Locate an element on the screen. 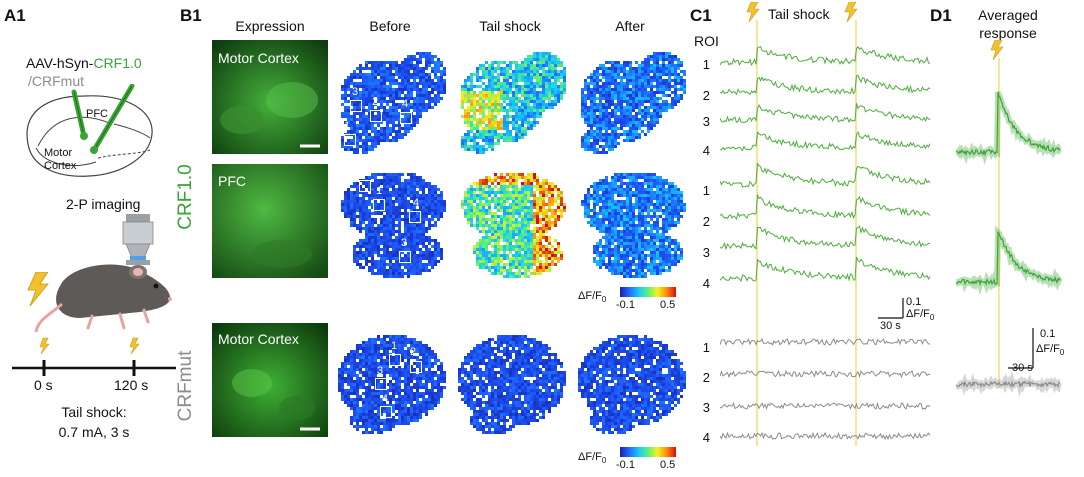 The image size is (1084, 477). d1-scale-y-unit: ΔF/F0 is located at coordinates (1050, 350).